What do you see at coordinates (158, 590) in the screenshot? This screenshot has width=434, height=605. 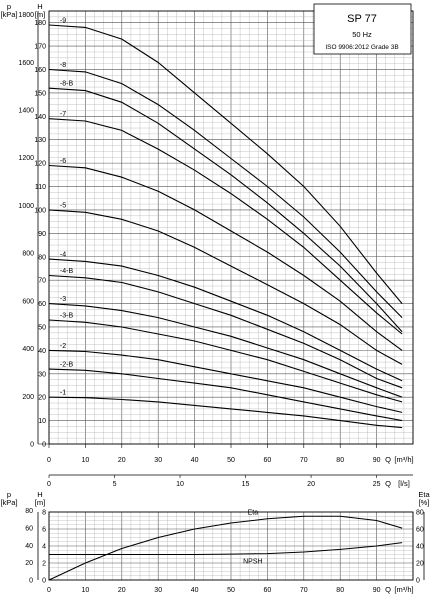 I see `b-q-tick-30: 30` at bounding box center [158, 590].